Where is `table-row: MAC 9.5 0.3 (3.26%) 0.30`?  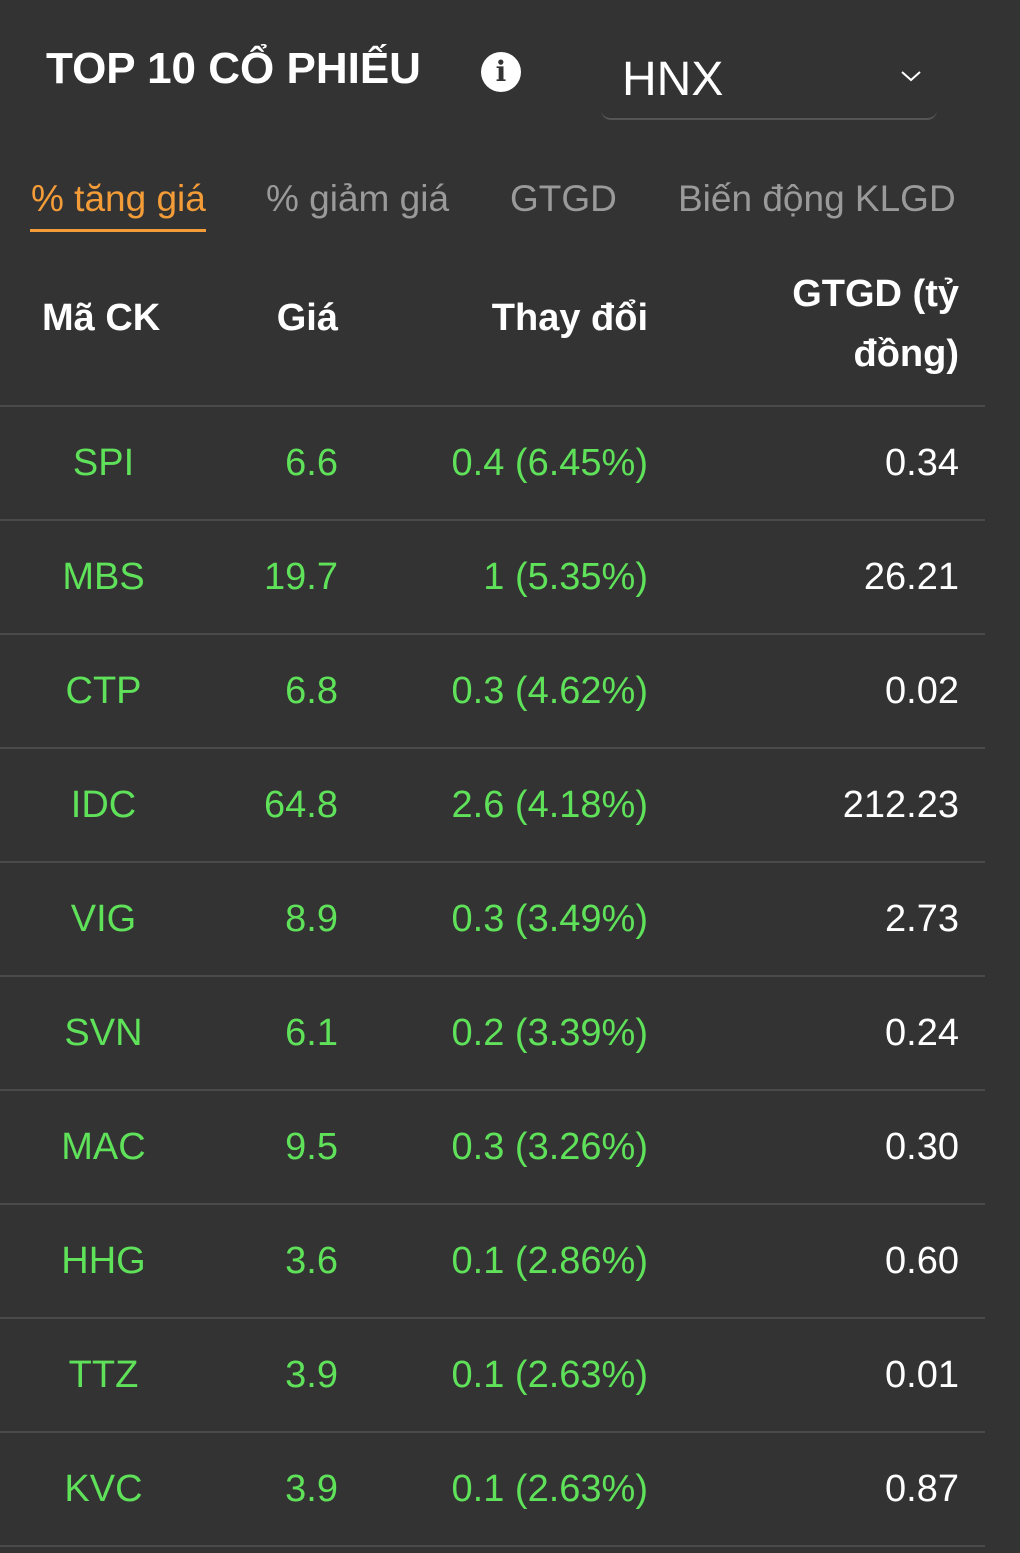 table-row: MAC 9.5 0.3 (3.26%) 0.30 is located at coordinates (492, 1148).